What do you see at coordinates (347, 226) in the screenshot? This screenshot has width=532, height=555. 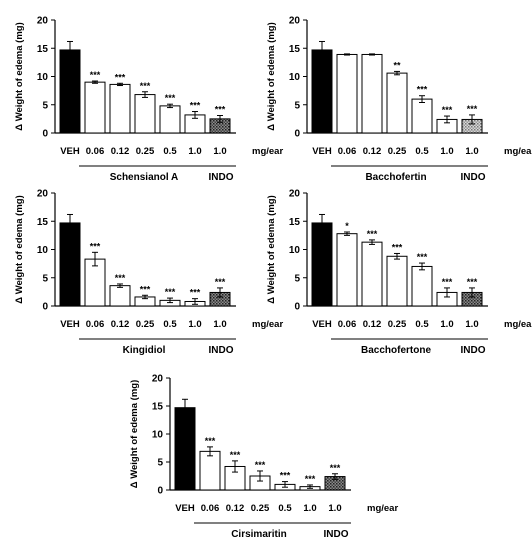 I see `significance-label: *` at bounding box center [347, 226].